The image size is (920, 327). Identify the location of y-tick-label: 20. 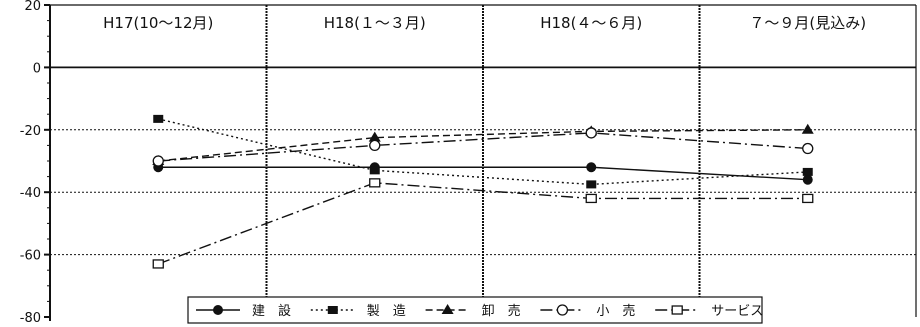
(32, 7).